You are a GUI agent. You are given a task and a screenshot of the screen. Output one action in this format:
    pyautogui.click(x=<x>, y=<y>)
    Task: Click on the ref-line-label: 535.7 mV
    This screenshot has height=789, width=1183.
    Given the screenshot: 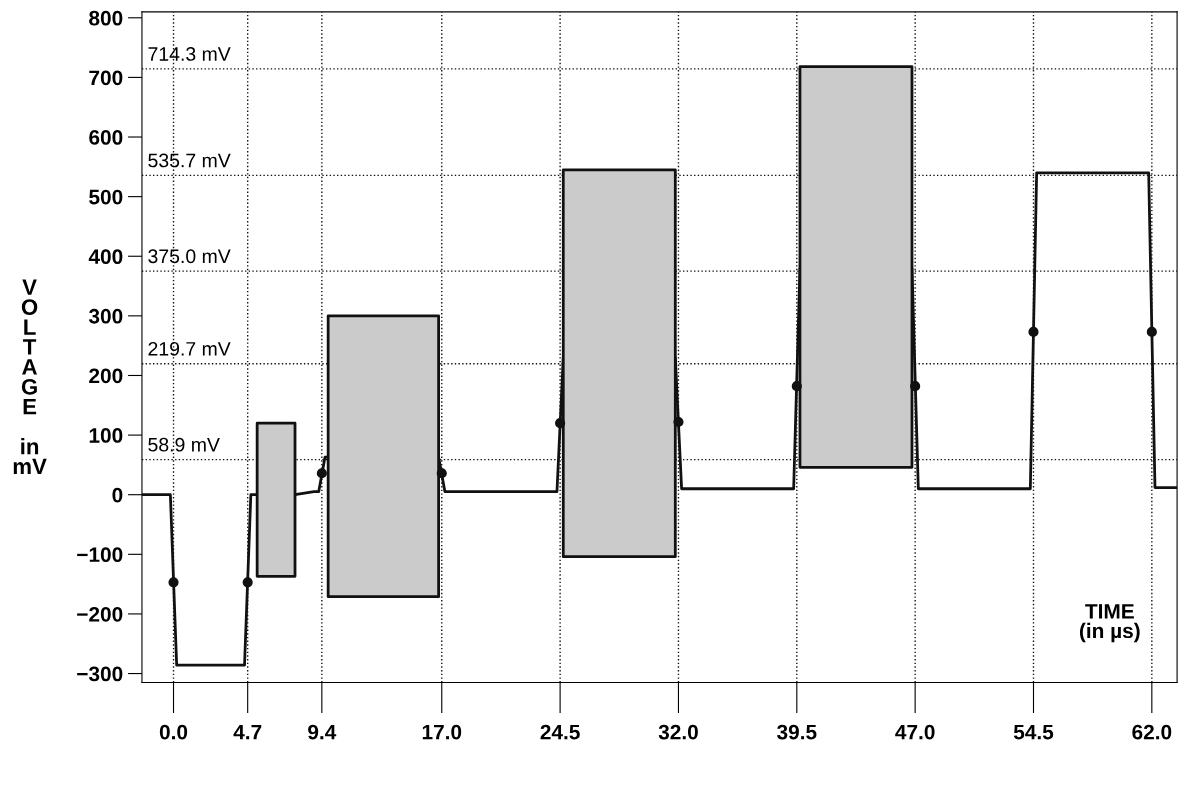 What is the action you would take?
    pyautogui.click(x=189, y=160)
    